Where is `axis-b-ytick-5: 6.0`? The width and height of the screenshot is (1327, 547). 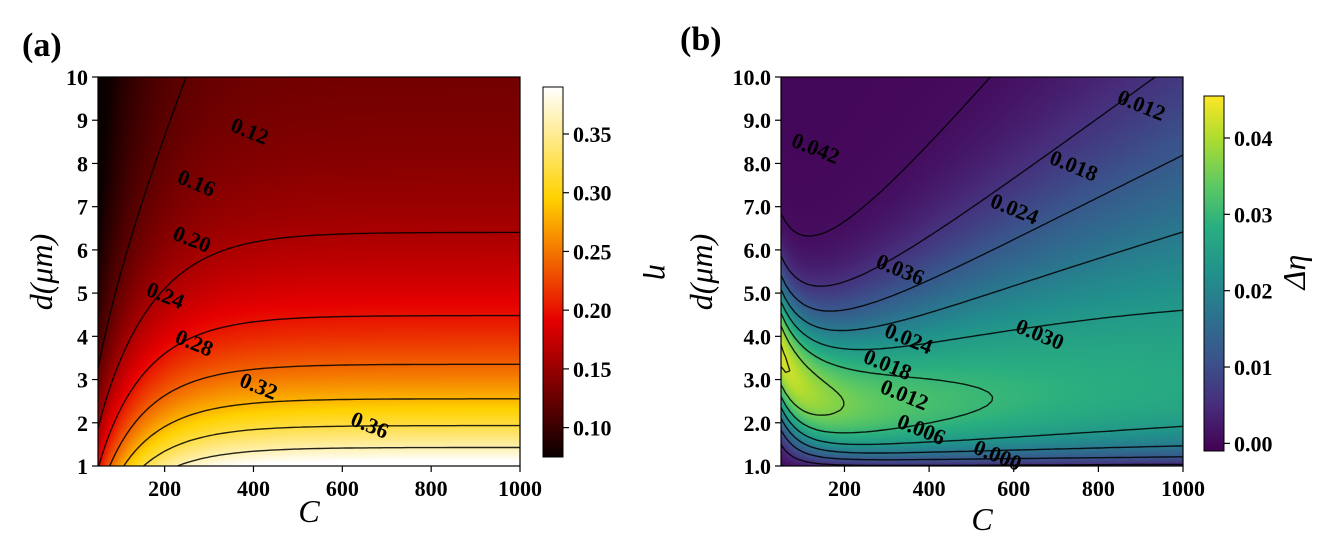 axis-b-ytick-5: 6.0 is located at coordinates (758, 250).